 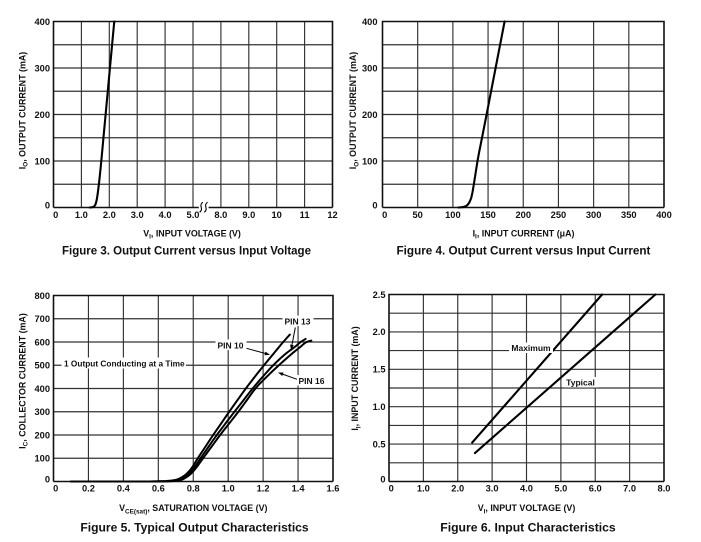 I want to click on svg-text: PIN 10, so click(x=231, y=346).